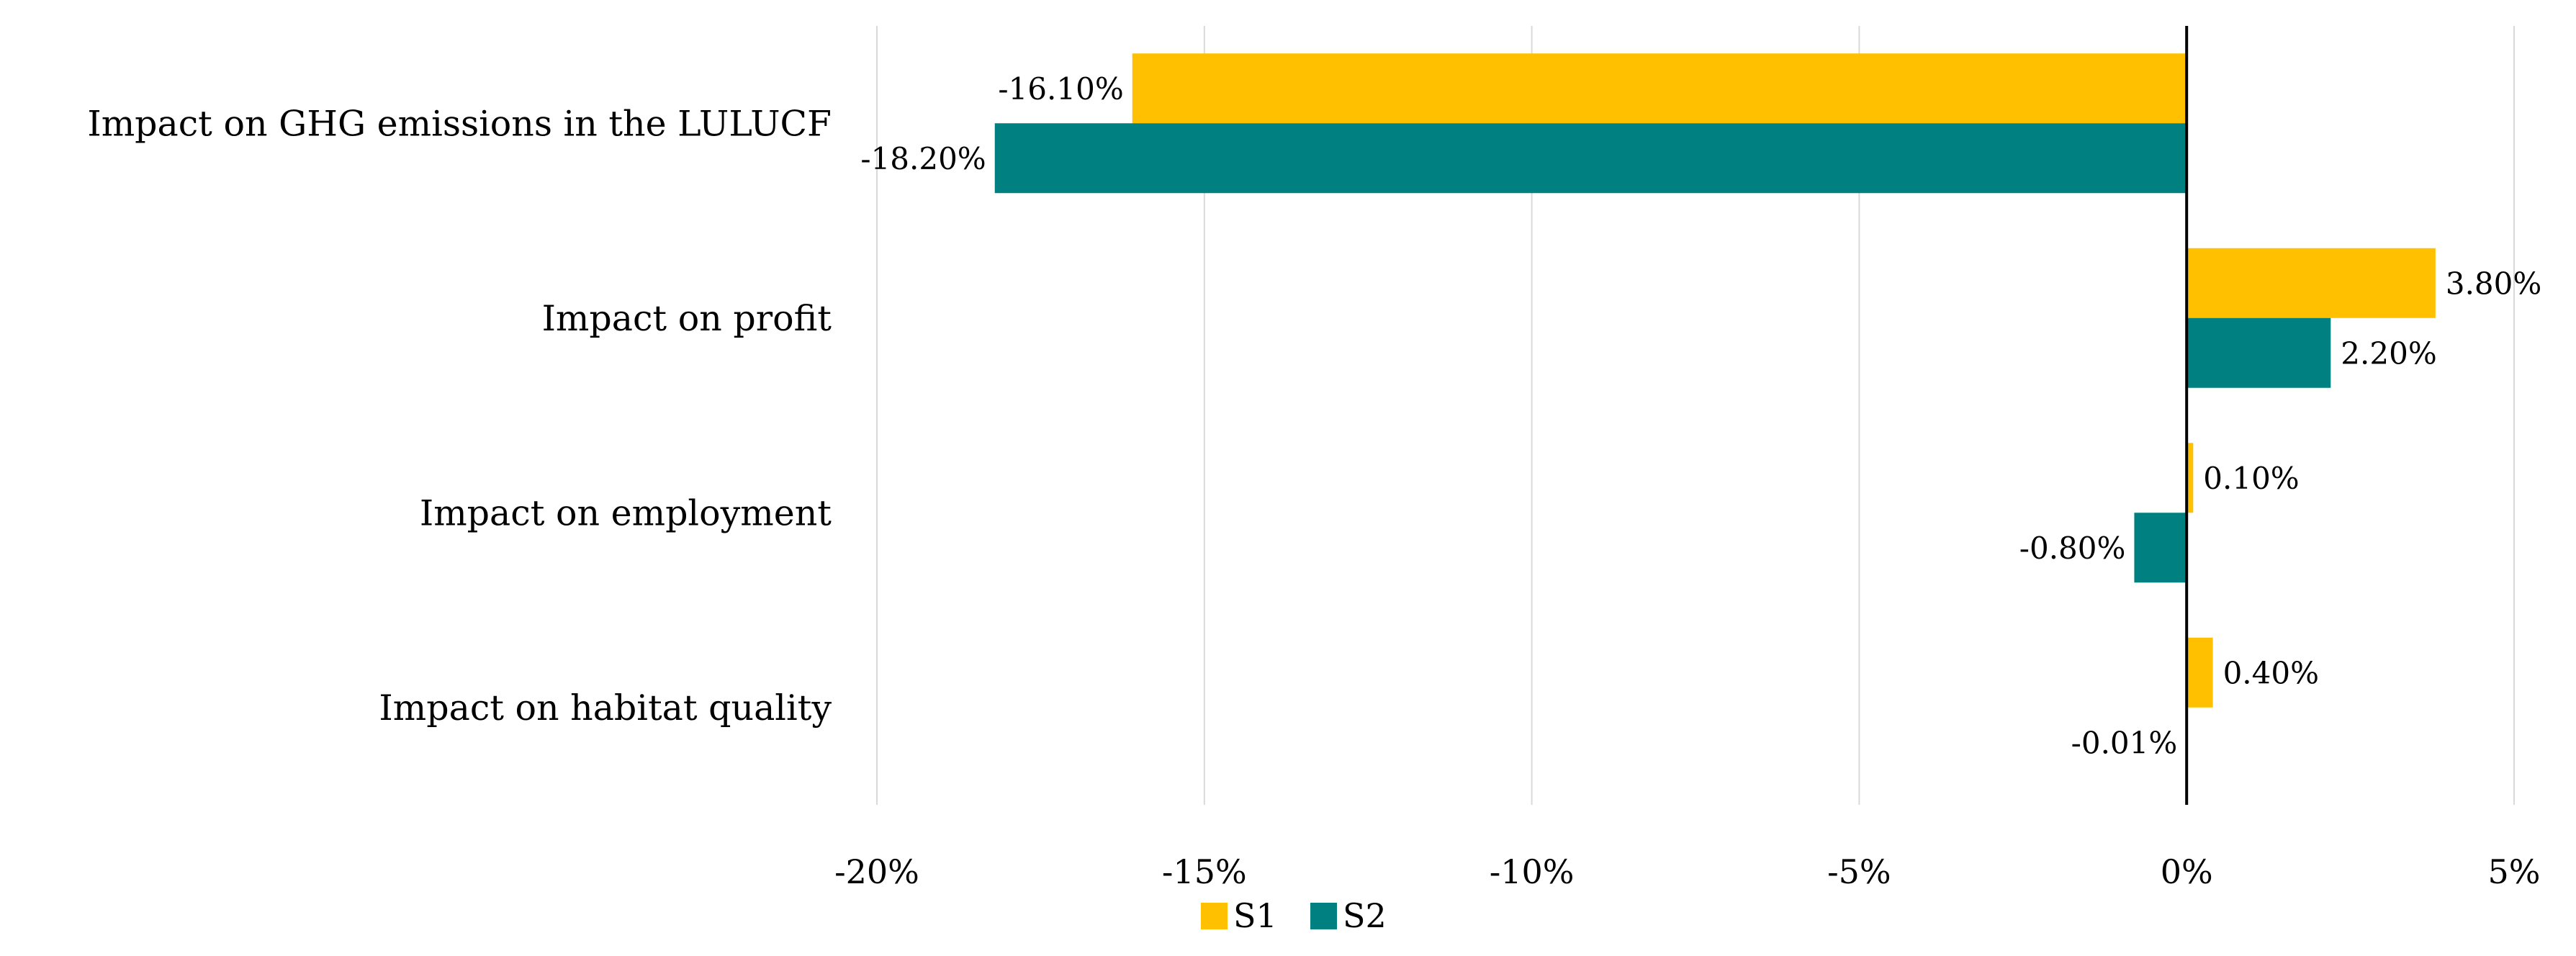 The width and height of the screenshot is (2576, 956). What do you see at coordinates (1255, 915) in the screenshot?
I see `legend-label-s1: S1` at bounding box center [1255, 915].